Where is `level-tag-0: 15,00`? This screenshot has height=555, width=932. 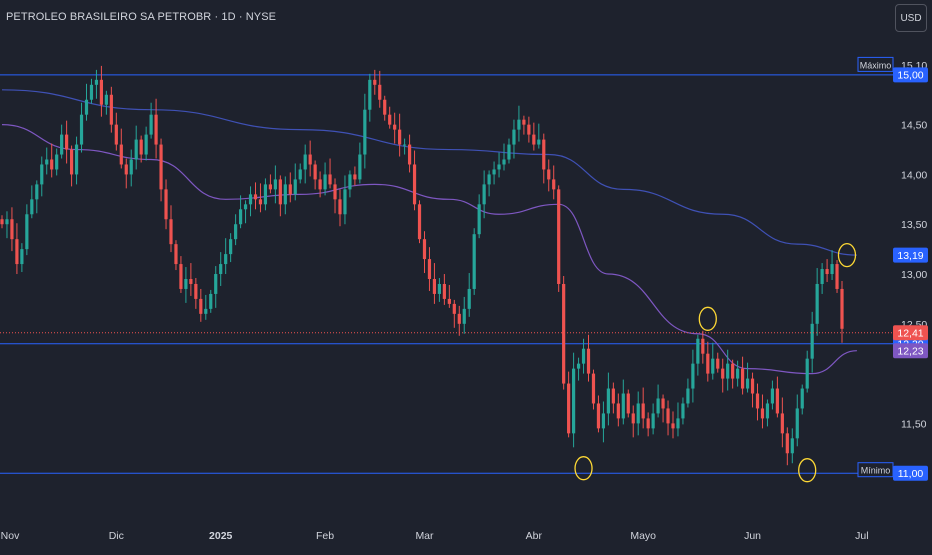
level-tag-0: 15,00 is located at coordinates (910, 75).